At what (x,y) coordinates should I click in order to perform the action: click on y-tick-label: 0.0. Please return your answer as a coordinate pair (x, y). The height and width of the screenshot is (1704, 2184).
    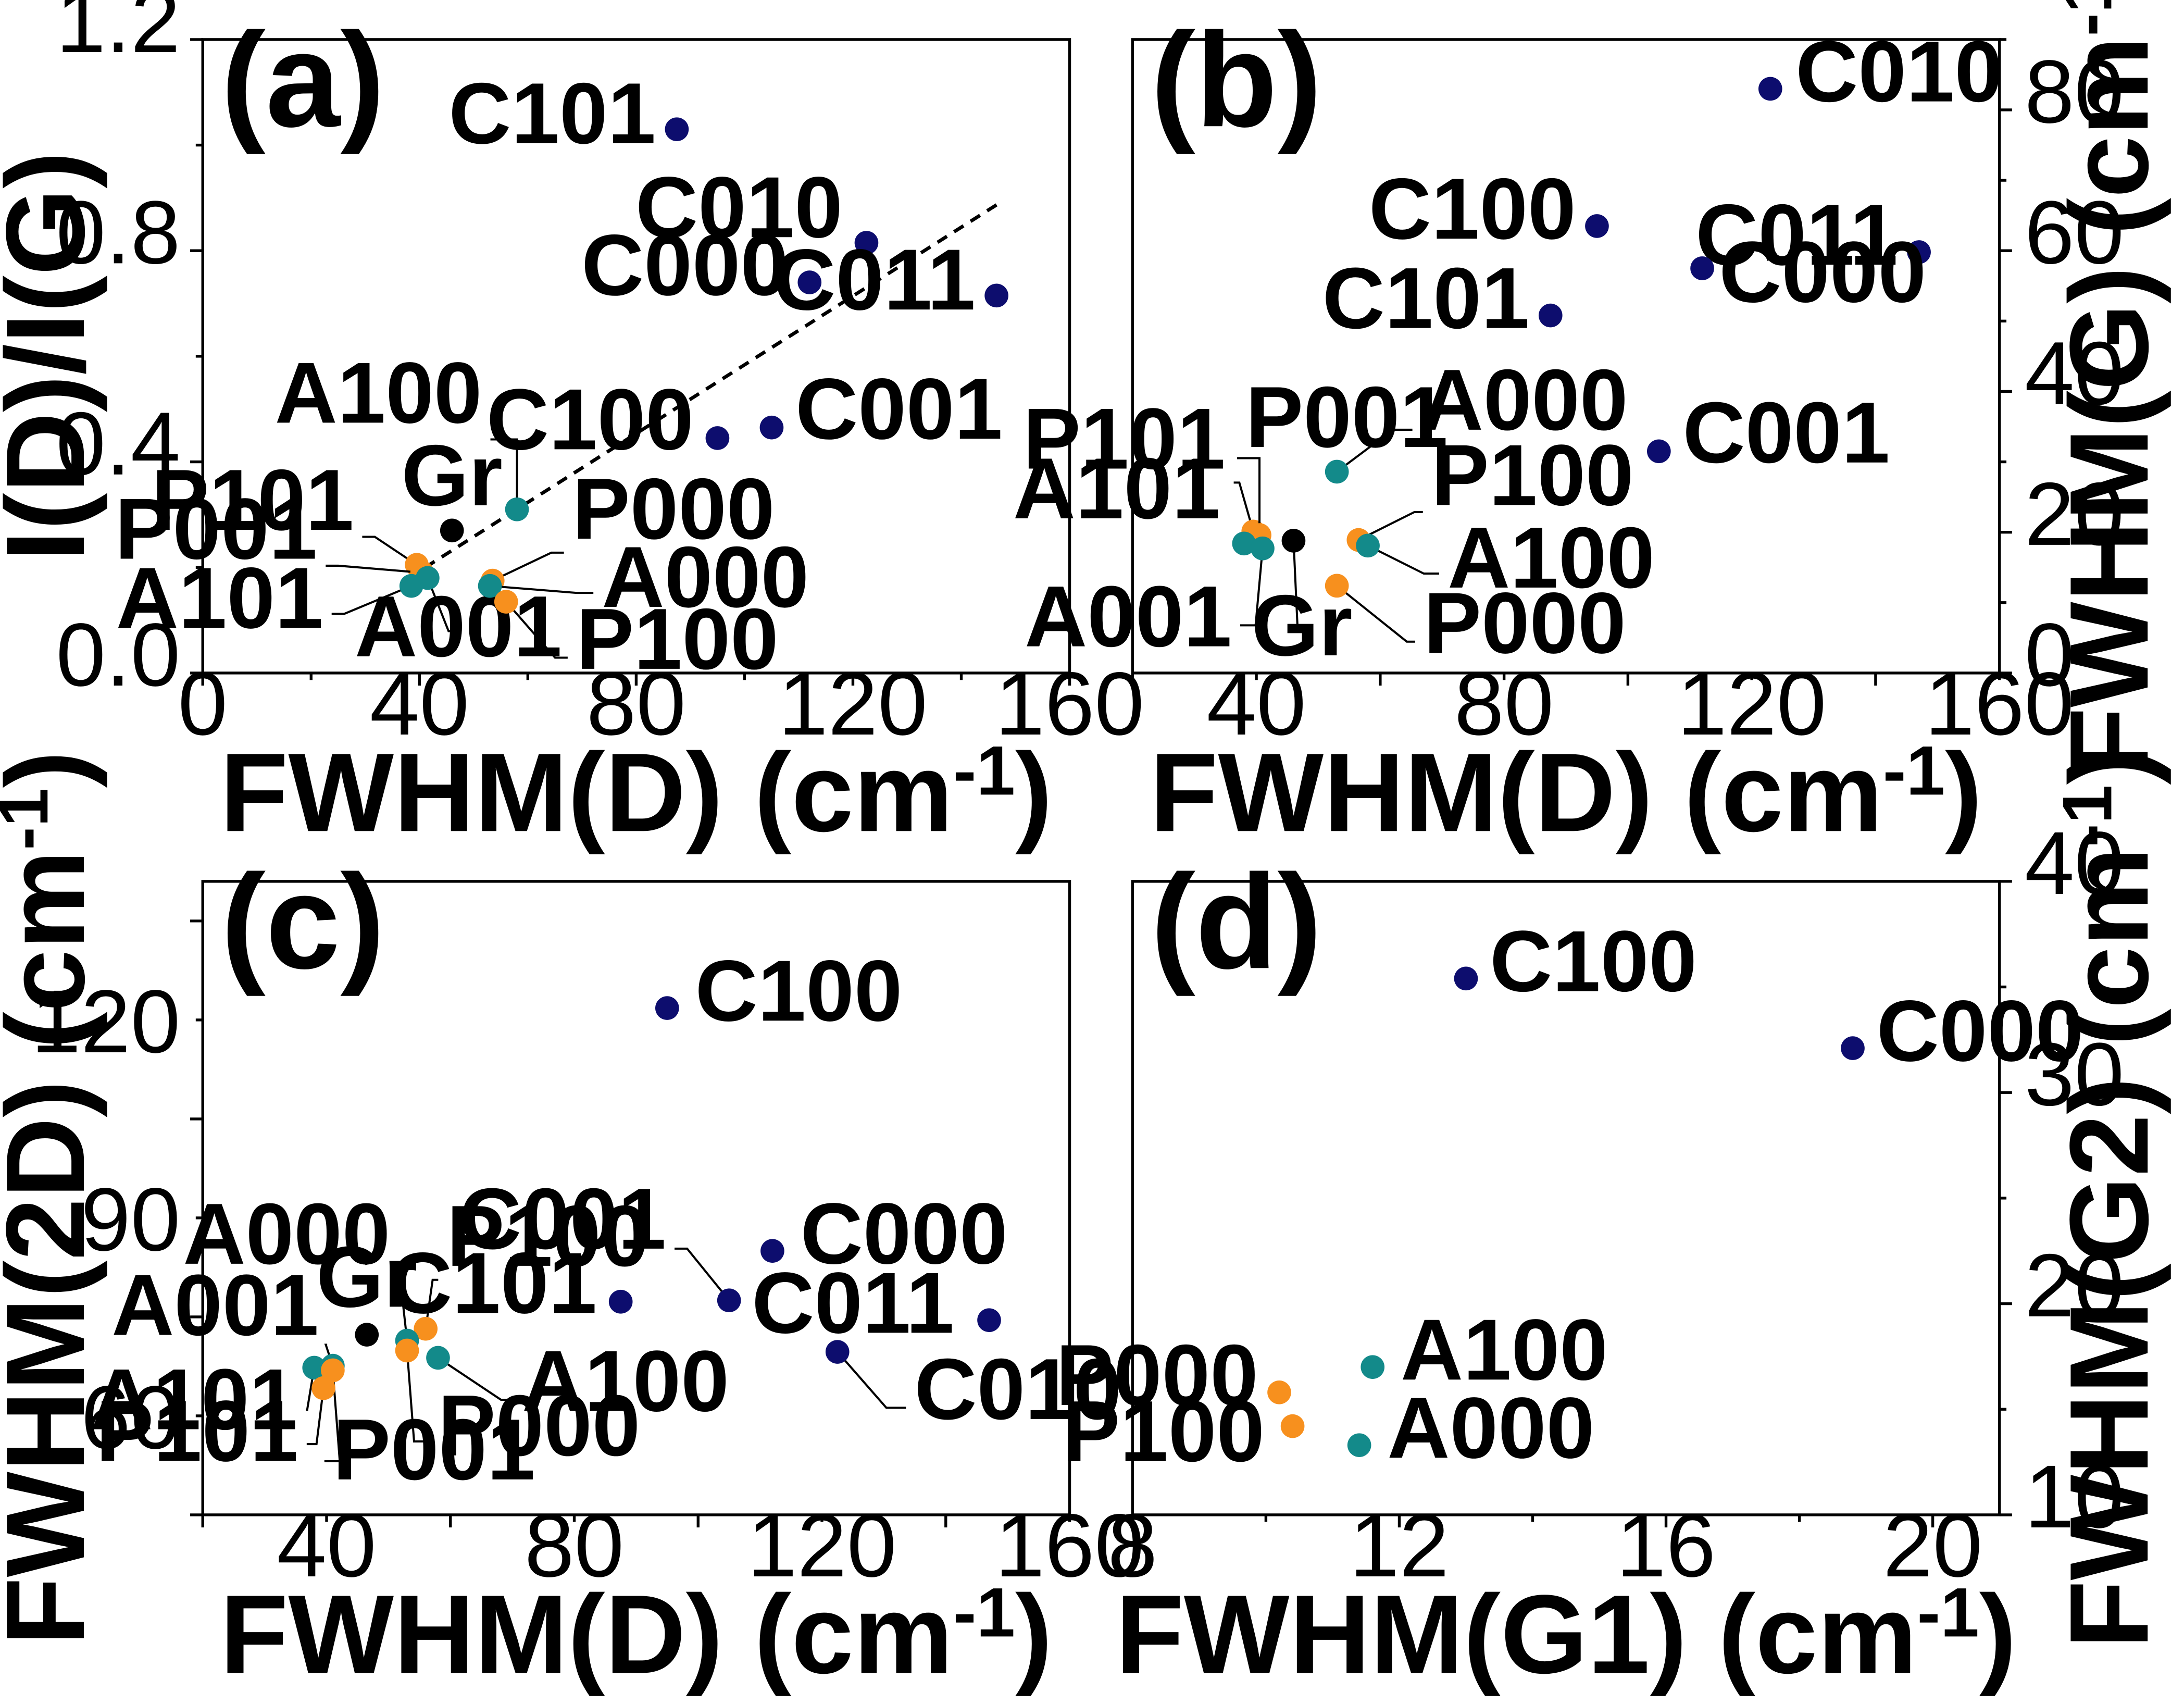
    Looking at the image, I should click on (118, 655).